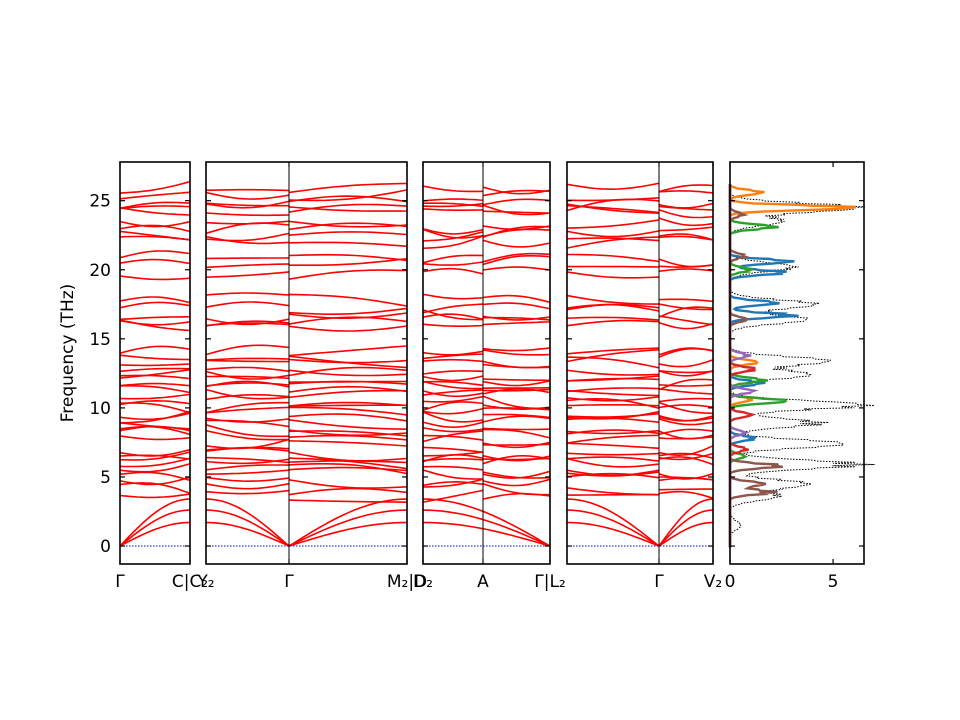 The height and width of the screenshot is (720, 960). What do you see at coordinates (713, 582) in the screenshot?
I see `x-tick-label: V₂` at bounding box center [713, 582].